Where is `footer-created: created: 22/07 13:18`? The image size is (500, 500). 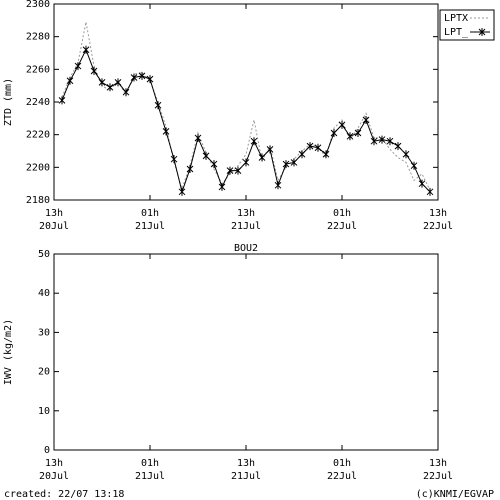
footer-created: created: 22/07 13:18 is located at coordinates (64, 494).